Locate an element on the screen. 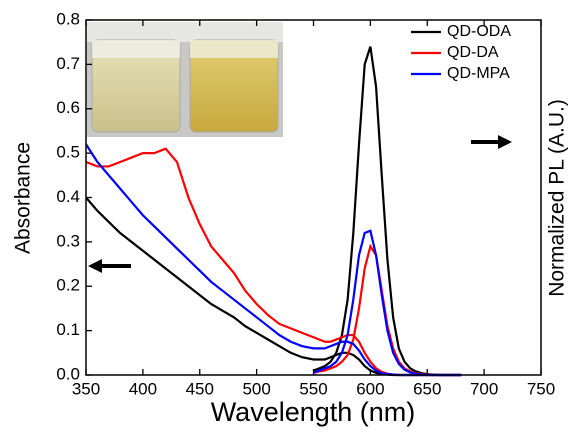 This screenshot has width=575, height=439. x-tick-label: 700 is located at coordinates (484, 388).